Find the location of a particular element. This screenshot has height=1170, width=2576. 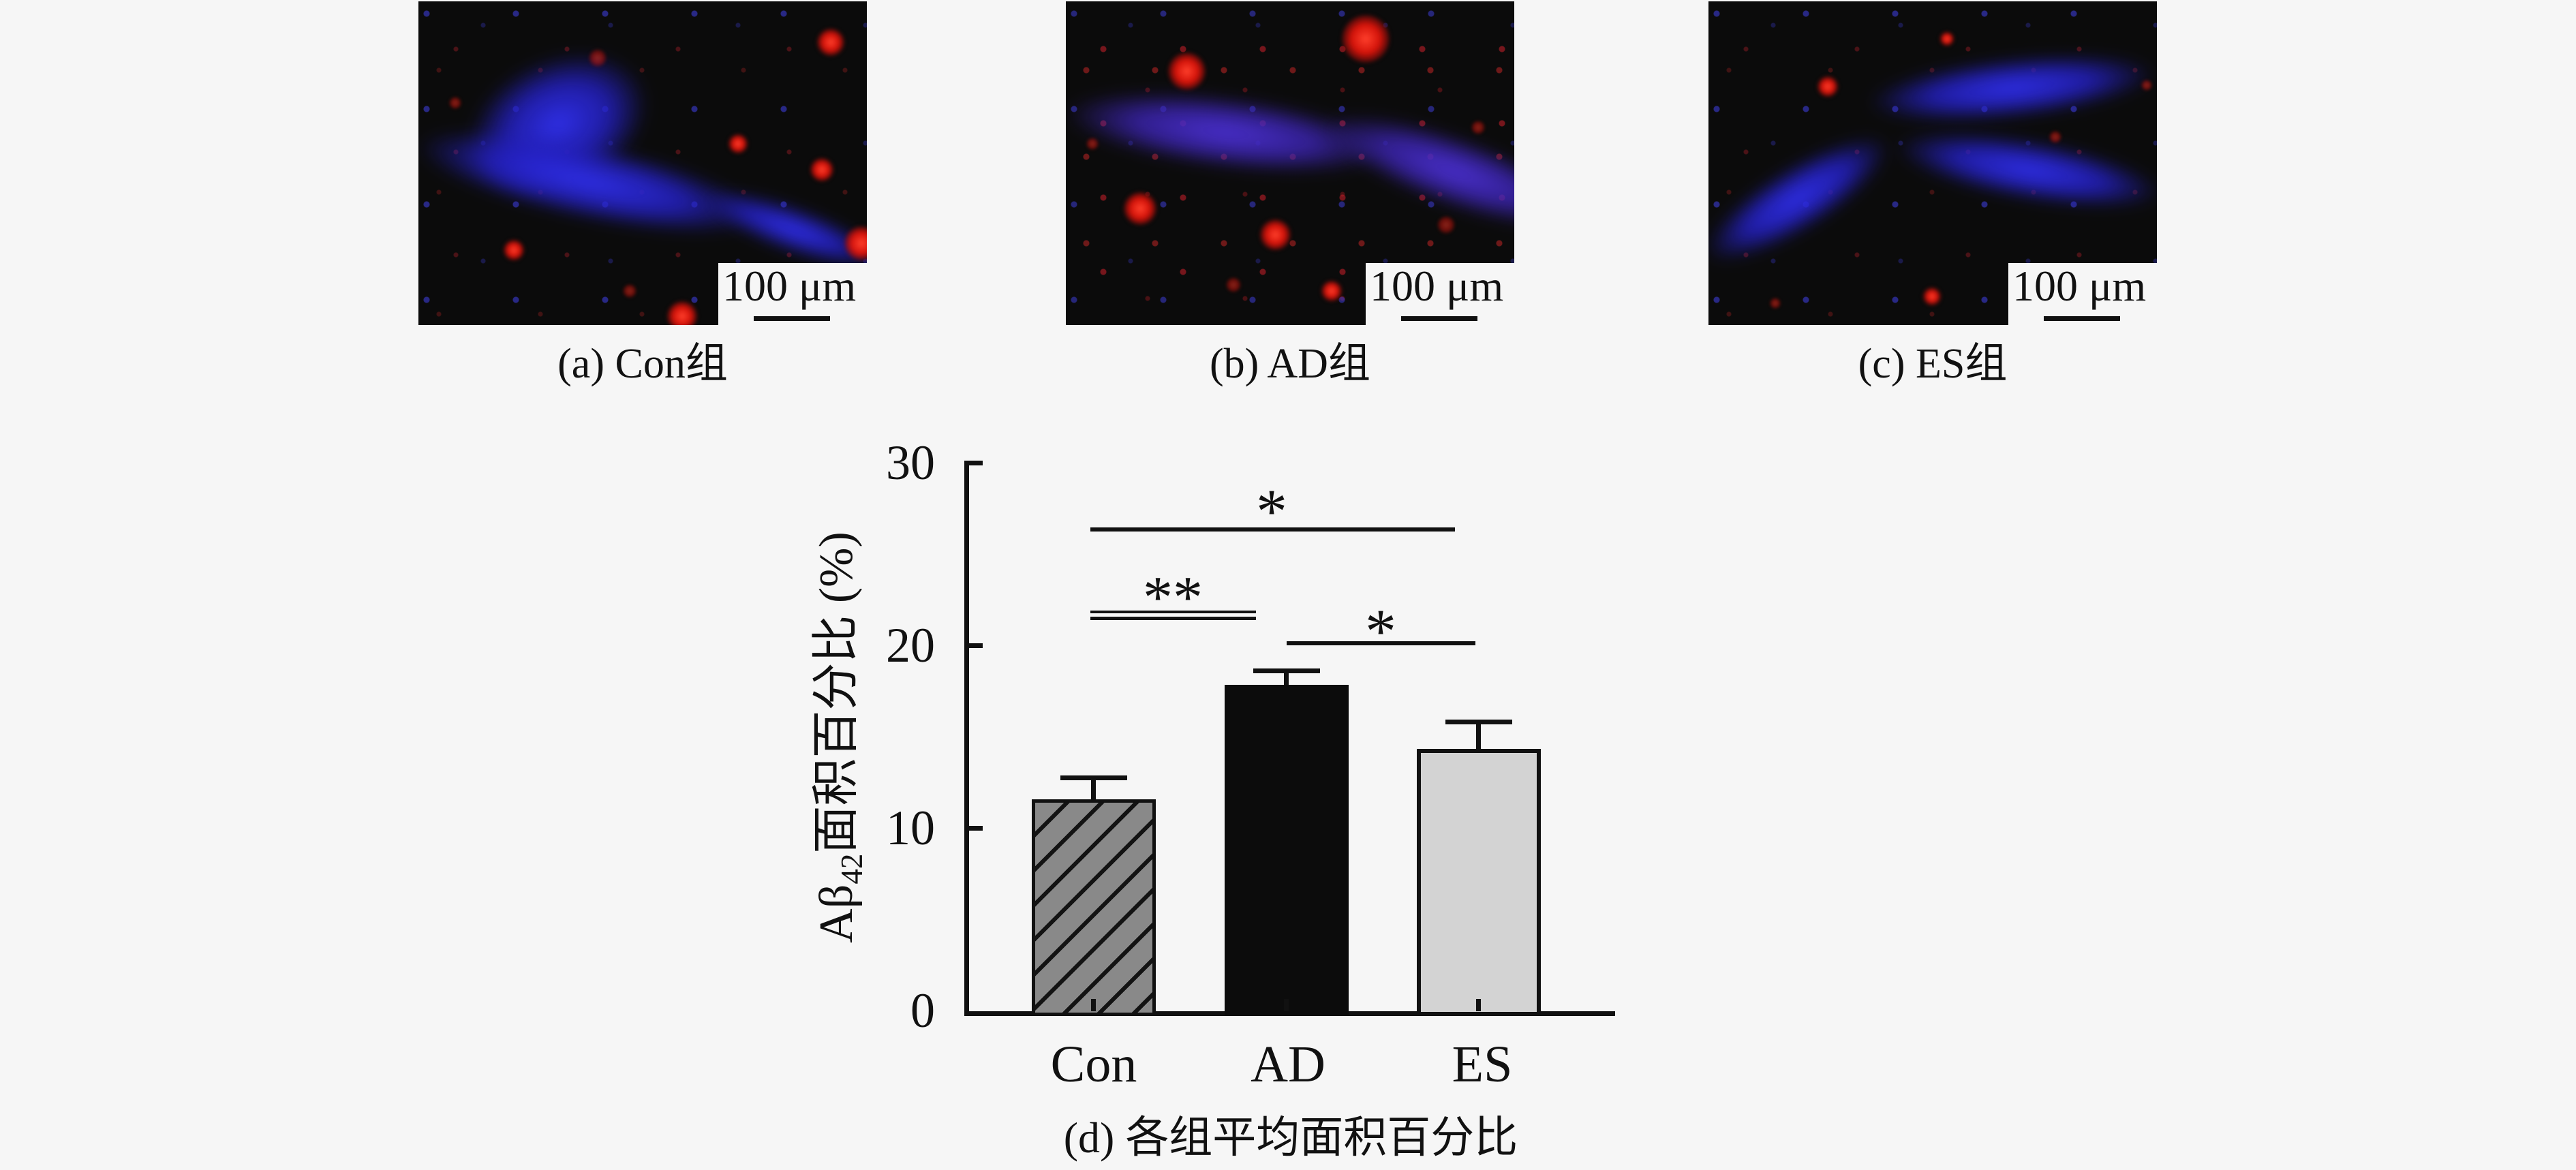

y-axis-label: Aβ42面积百分比 (%) is located at coordinates (839, 737).